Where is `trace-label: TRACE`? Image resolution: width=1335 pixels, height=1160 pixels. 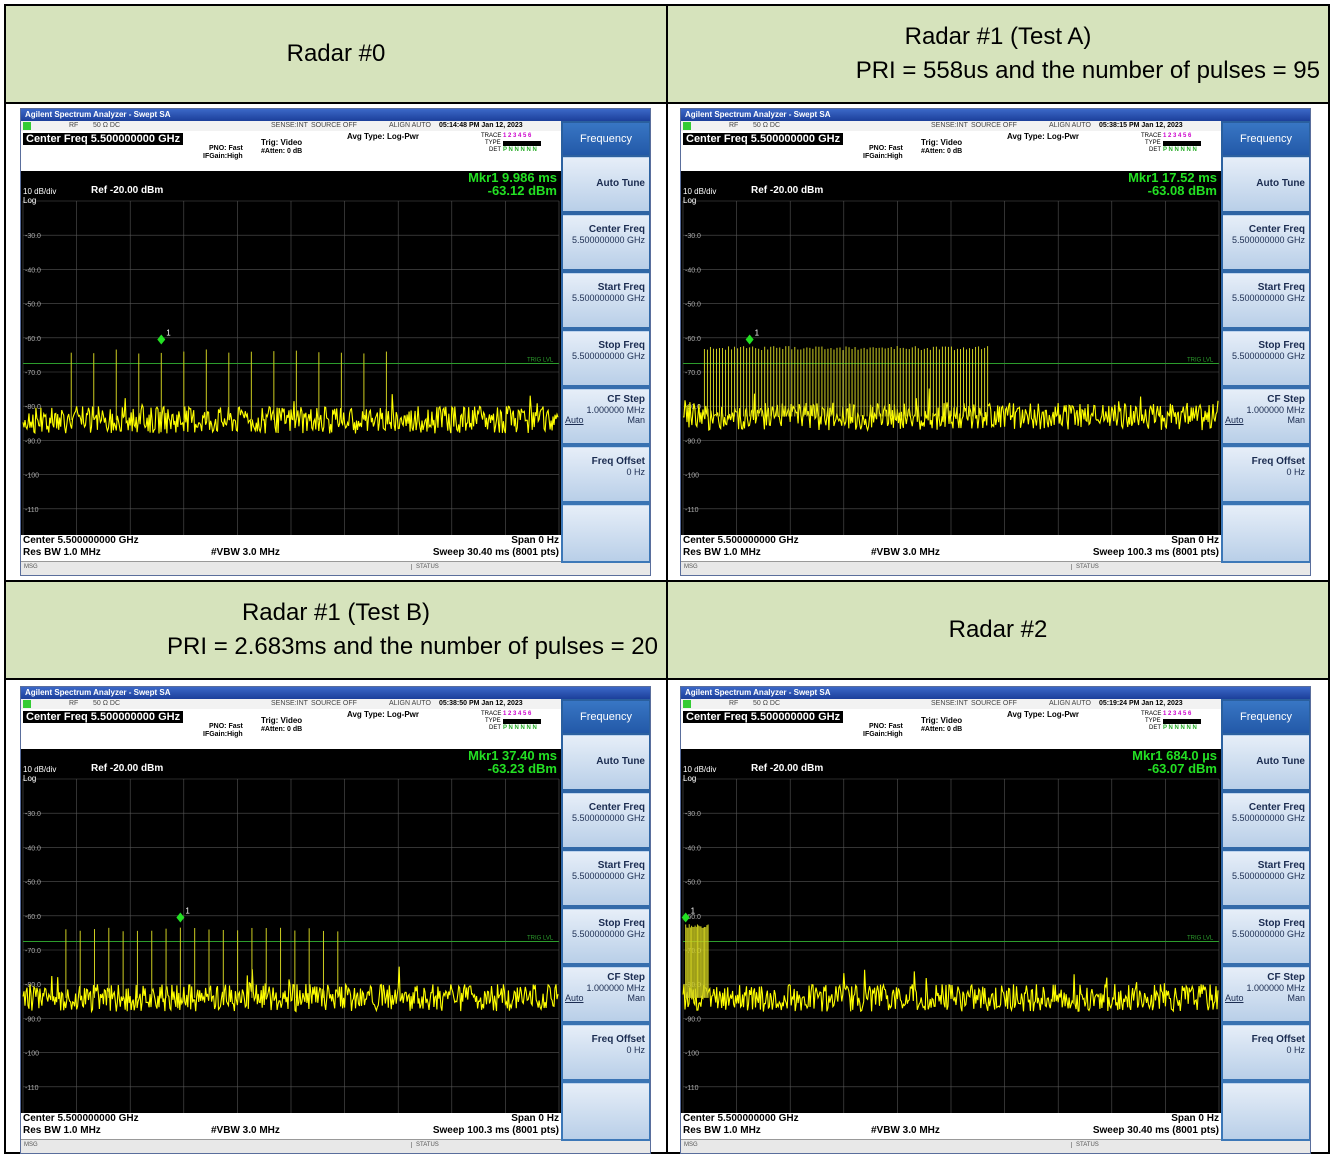 trace-label: TRACE is located at coordinates (491, 714).